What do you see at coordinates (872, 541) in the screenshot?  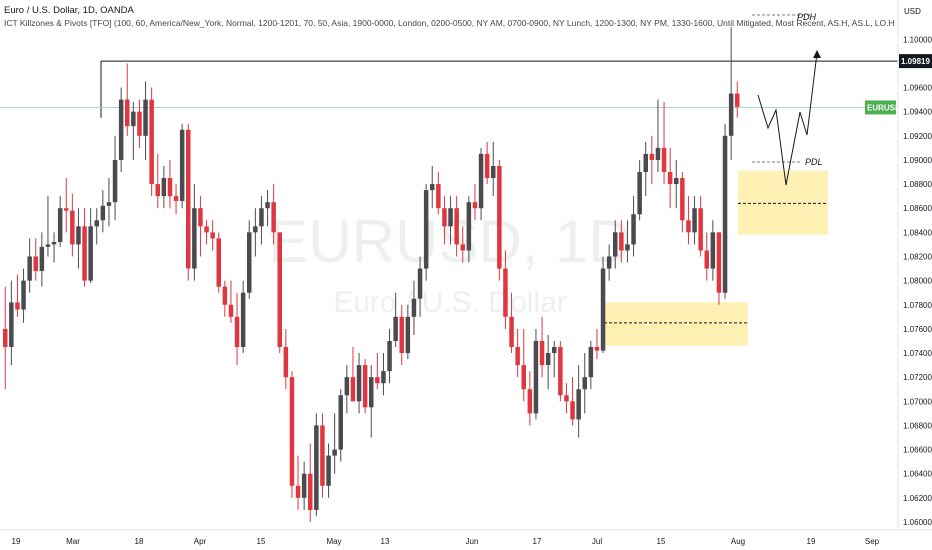 I see `x-tick-label: Sep` at bounding box center [872, 541].